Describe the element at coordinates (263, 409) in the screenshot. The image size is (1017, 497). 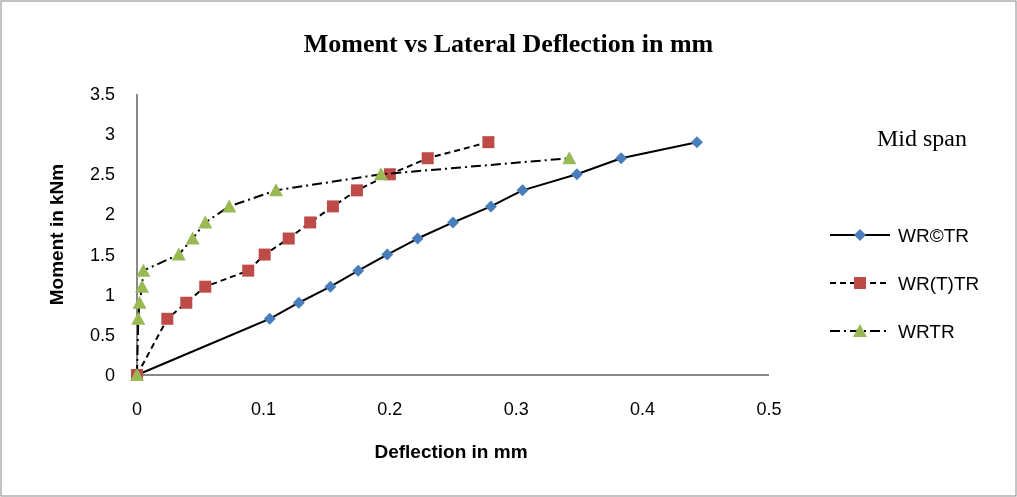
I see `x-tick-label: 0.1` at that location.